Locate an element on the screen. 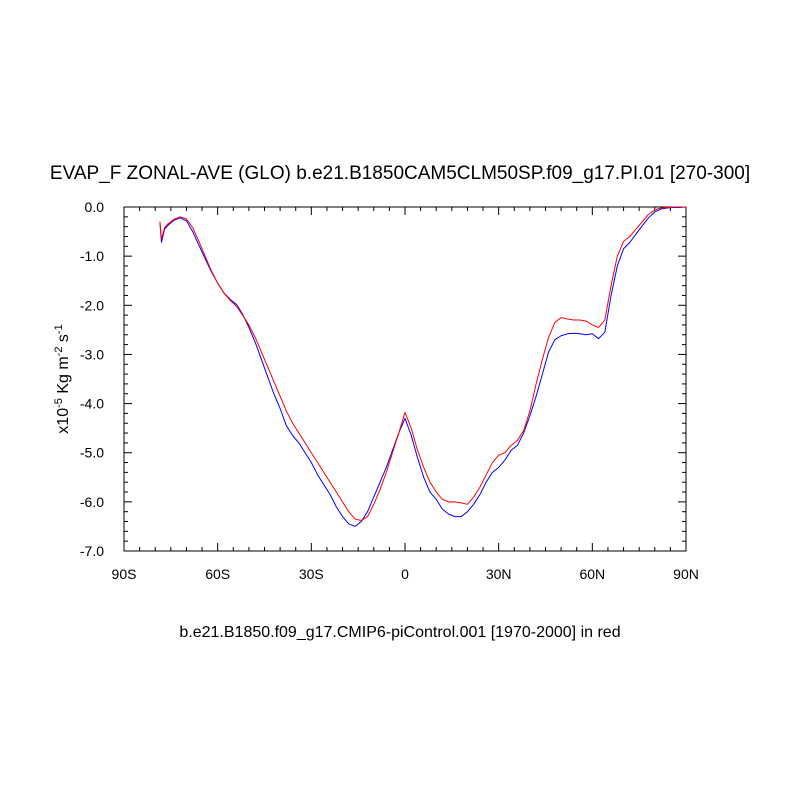  x-tick-label: 60N is located at coordinates (592, 574).